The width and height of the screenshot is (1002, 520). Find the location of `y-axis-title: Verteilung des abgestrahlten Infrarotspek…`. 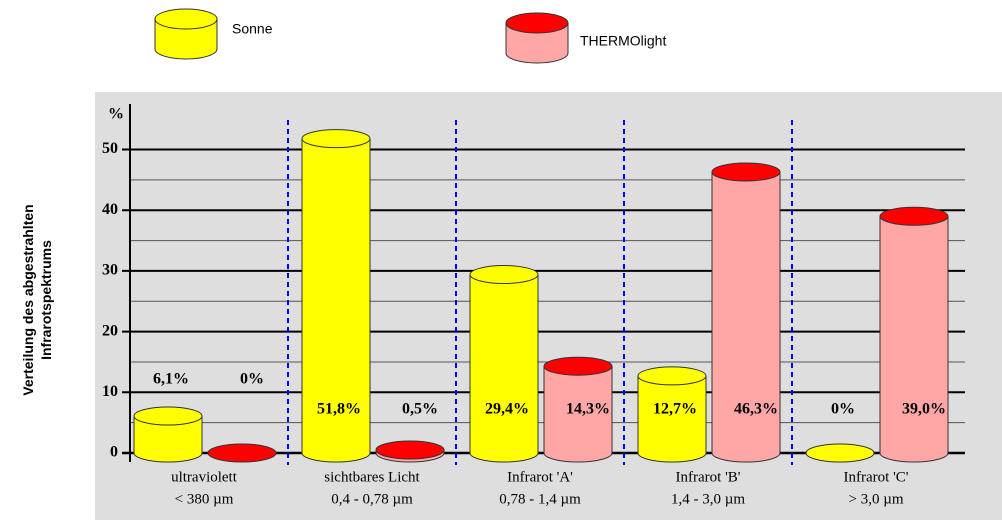

y-axis-title: Verteilung des abgestrahlten Infrarotspek… is located at coordinates (37, 299).